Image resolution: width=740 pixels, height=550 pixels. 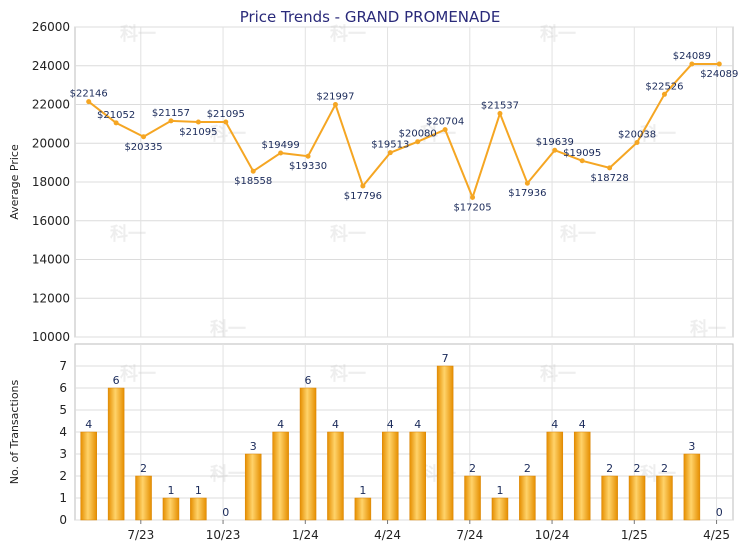 I want to click on price-data-label: $17936, so click(x=527, y=193).